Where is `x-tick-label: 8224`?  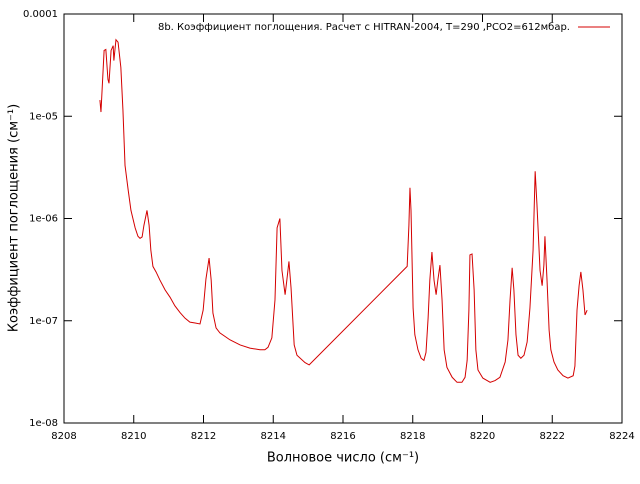 x-tick-label: 8224 is located at coordinates (621, 436).